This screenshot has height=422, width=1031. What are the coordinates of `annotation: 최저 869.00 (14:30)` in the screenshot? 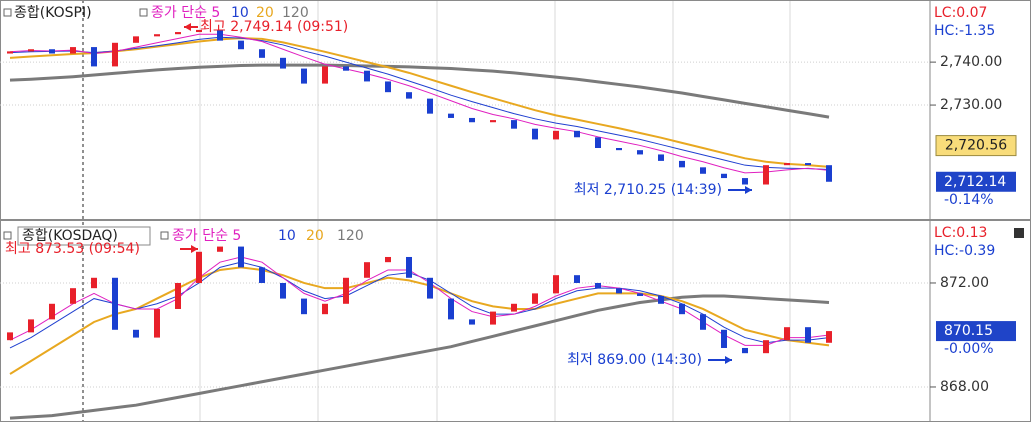 It's located at (634, 360).